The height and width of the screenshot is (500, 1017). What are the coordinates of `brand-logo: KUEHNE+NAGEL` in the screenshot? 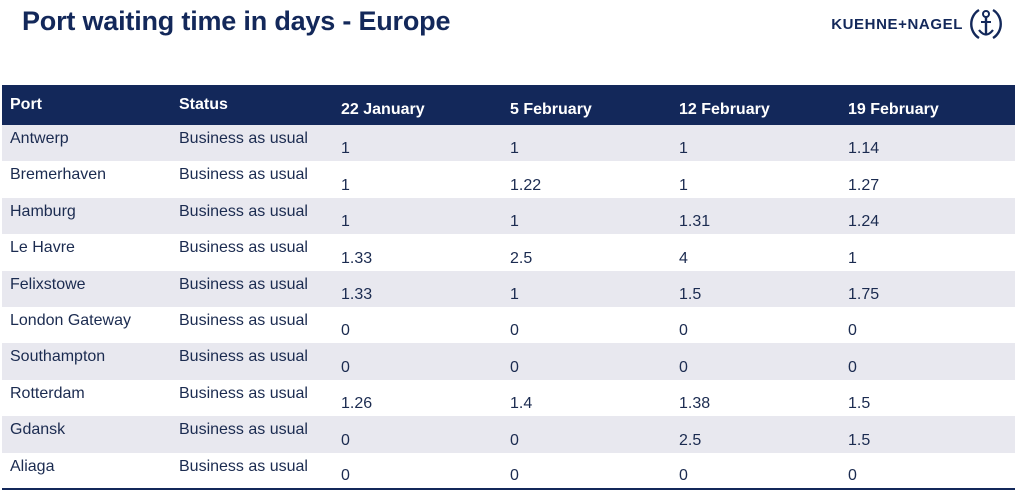 It's located at (917, 24).